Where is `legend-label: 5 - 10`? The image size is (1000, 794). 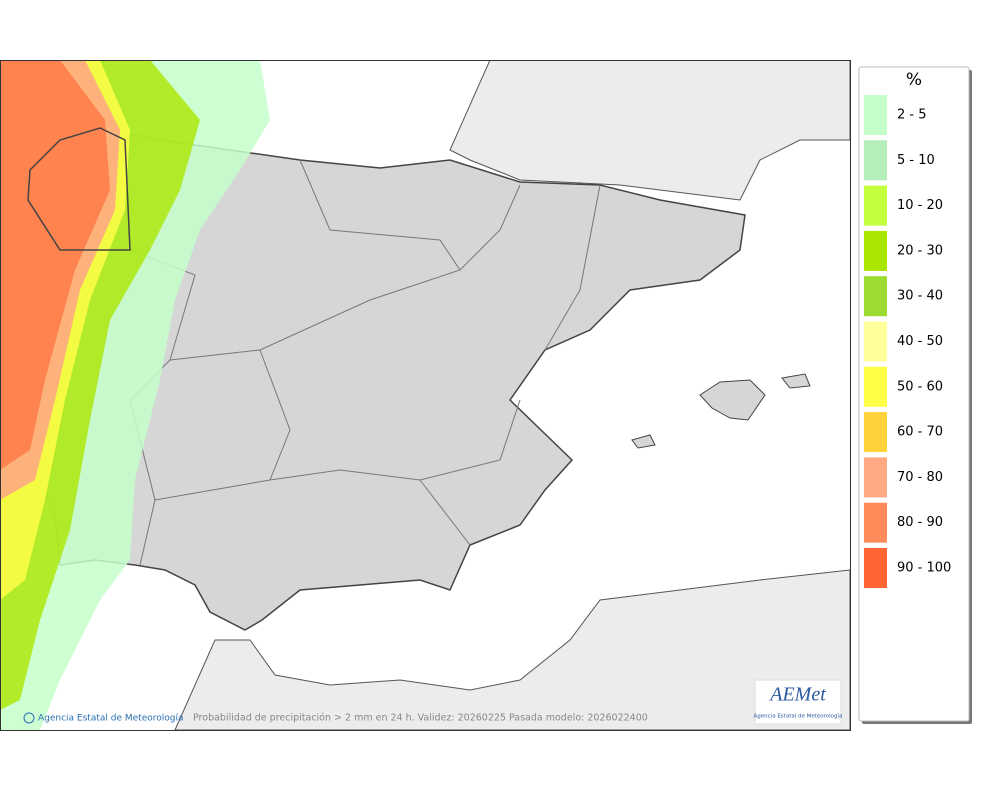 legend-label: 5 - 10 is located at coordinates (916, 160).